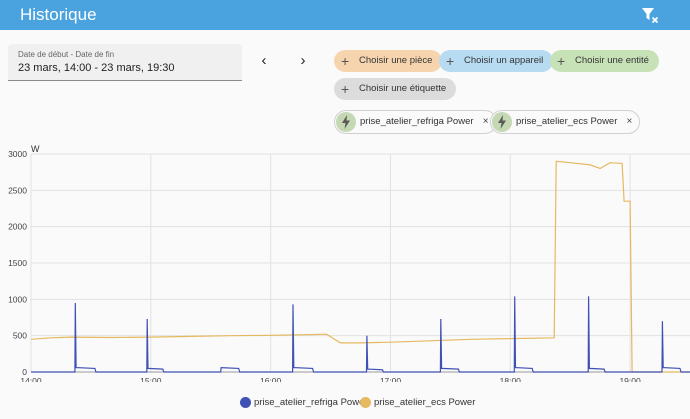  I want to click on previous-period-button: ‹, so click(264, 60).